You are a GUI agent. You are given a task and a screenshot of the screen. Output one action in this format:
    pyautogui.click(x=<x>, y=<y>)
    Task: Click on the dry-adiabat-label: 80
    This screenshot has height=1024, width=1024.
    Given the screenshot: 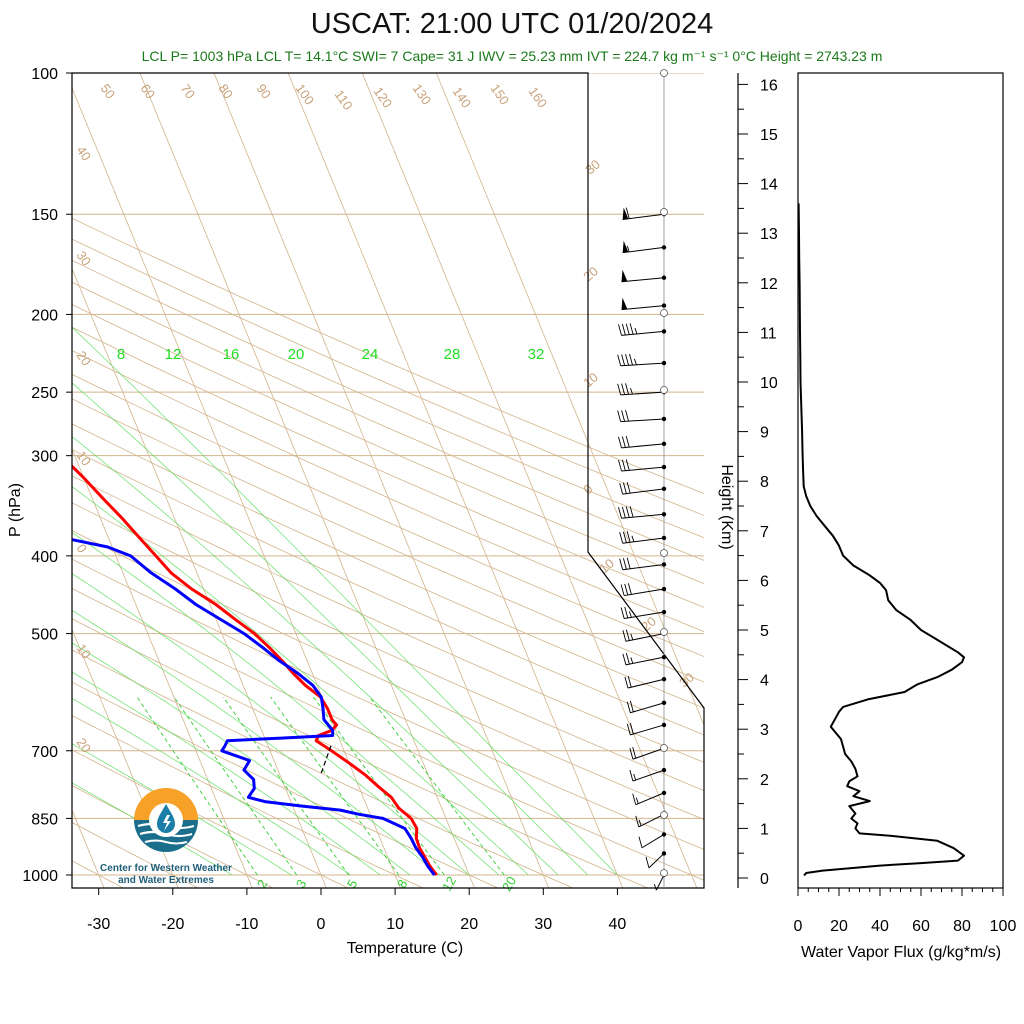 What is the action you would take?
    pyautogui.click(x=226, y=91)
    